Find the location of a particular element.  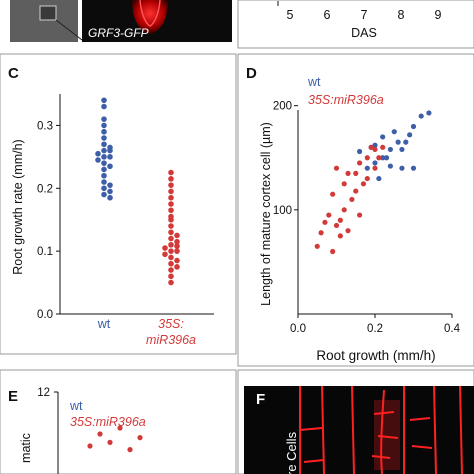

panel-d-x-tick-label: 0.4 is located at coordinates (452, 329).